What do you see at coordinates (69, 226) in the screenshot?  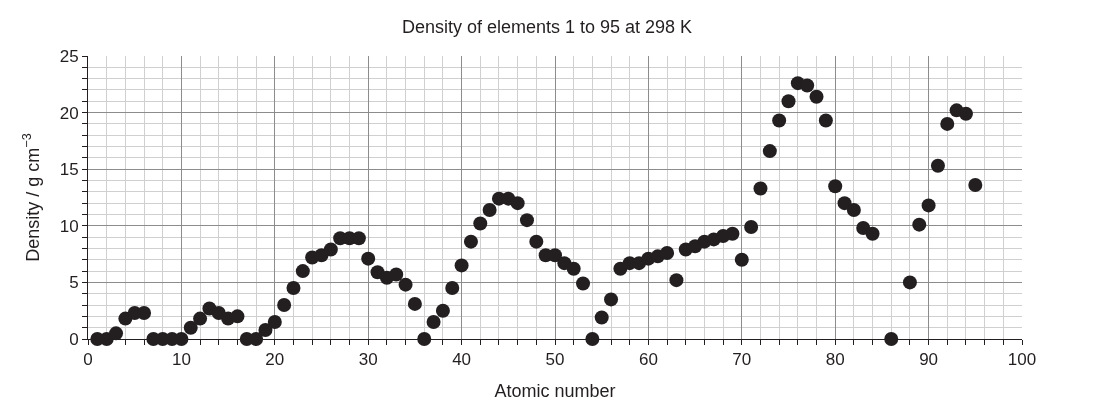 I see `y-tick-label: 10` at bounding box center [69, 226].